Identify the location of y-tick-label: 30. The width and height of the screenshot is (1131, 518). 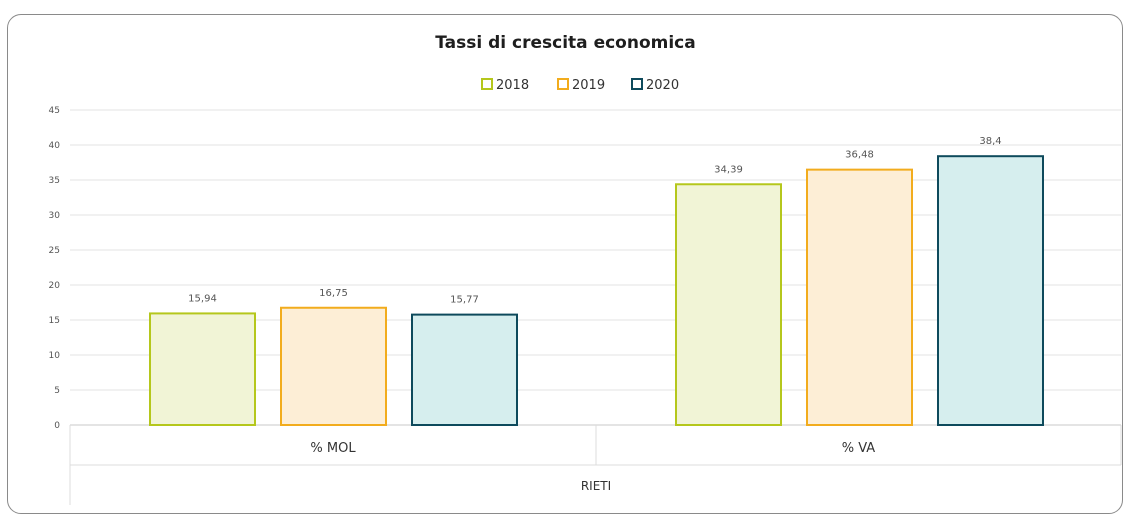
(55, 216).